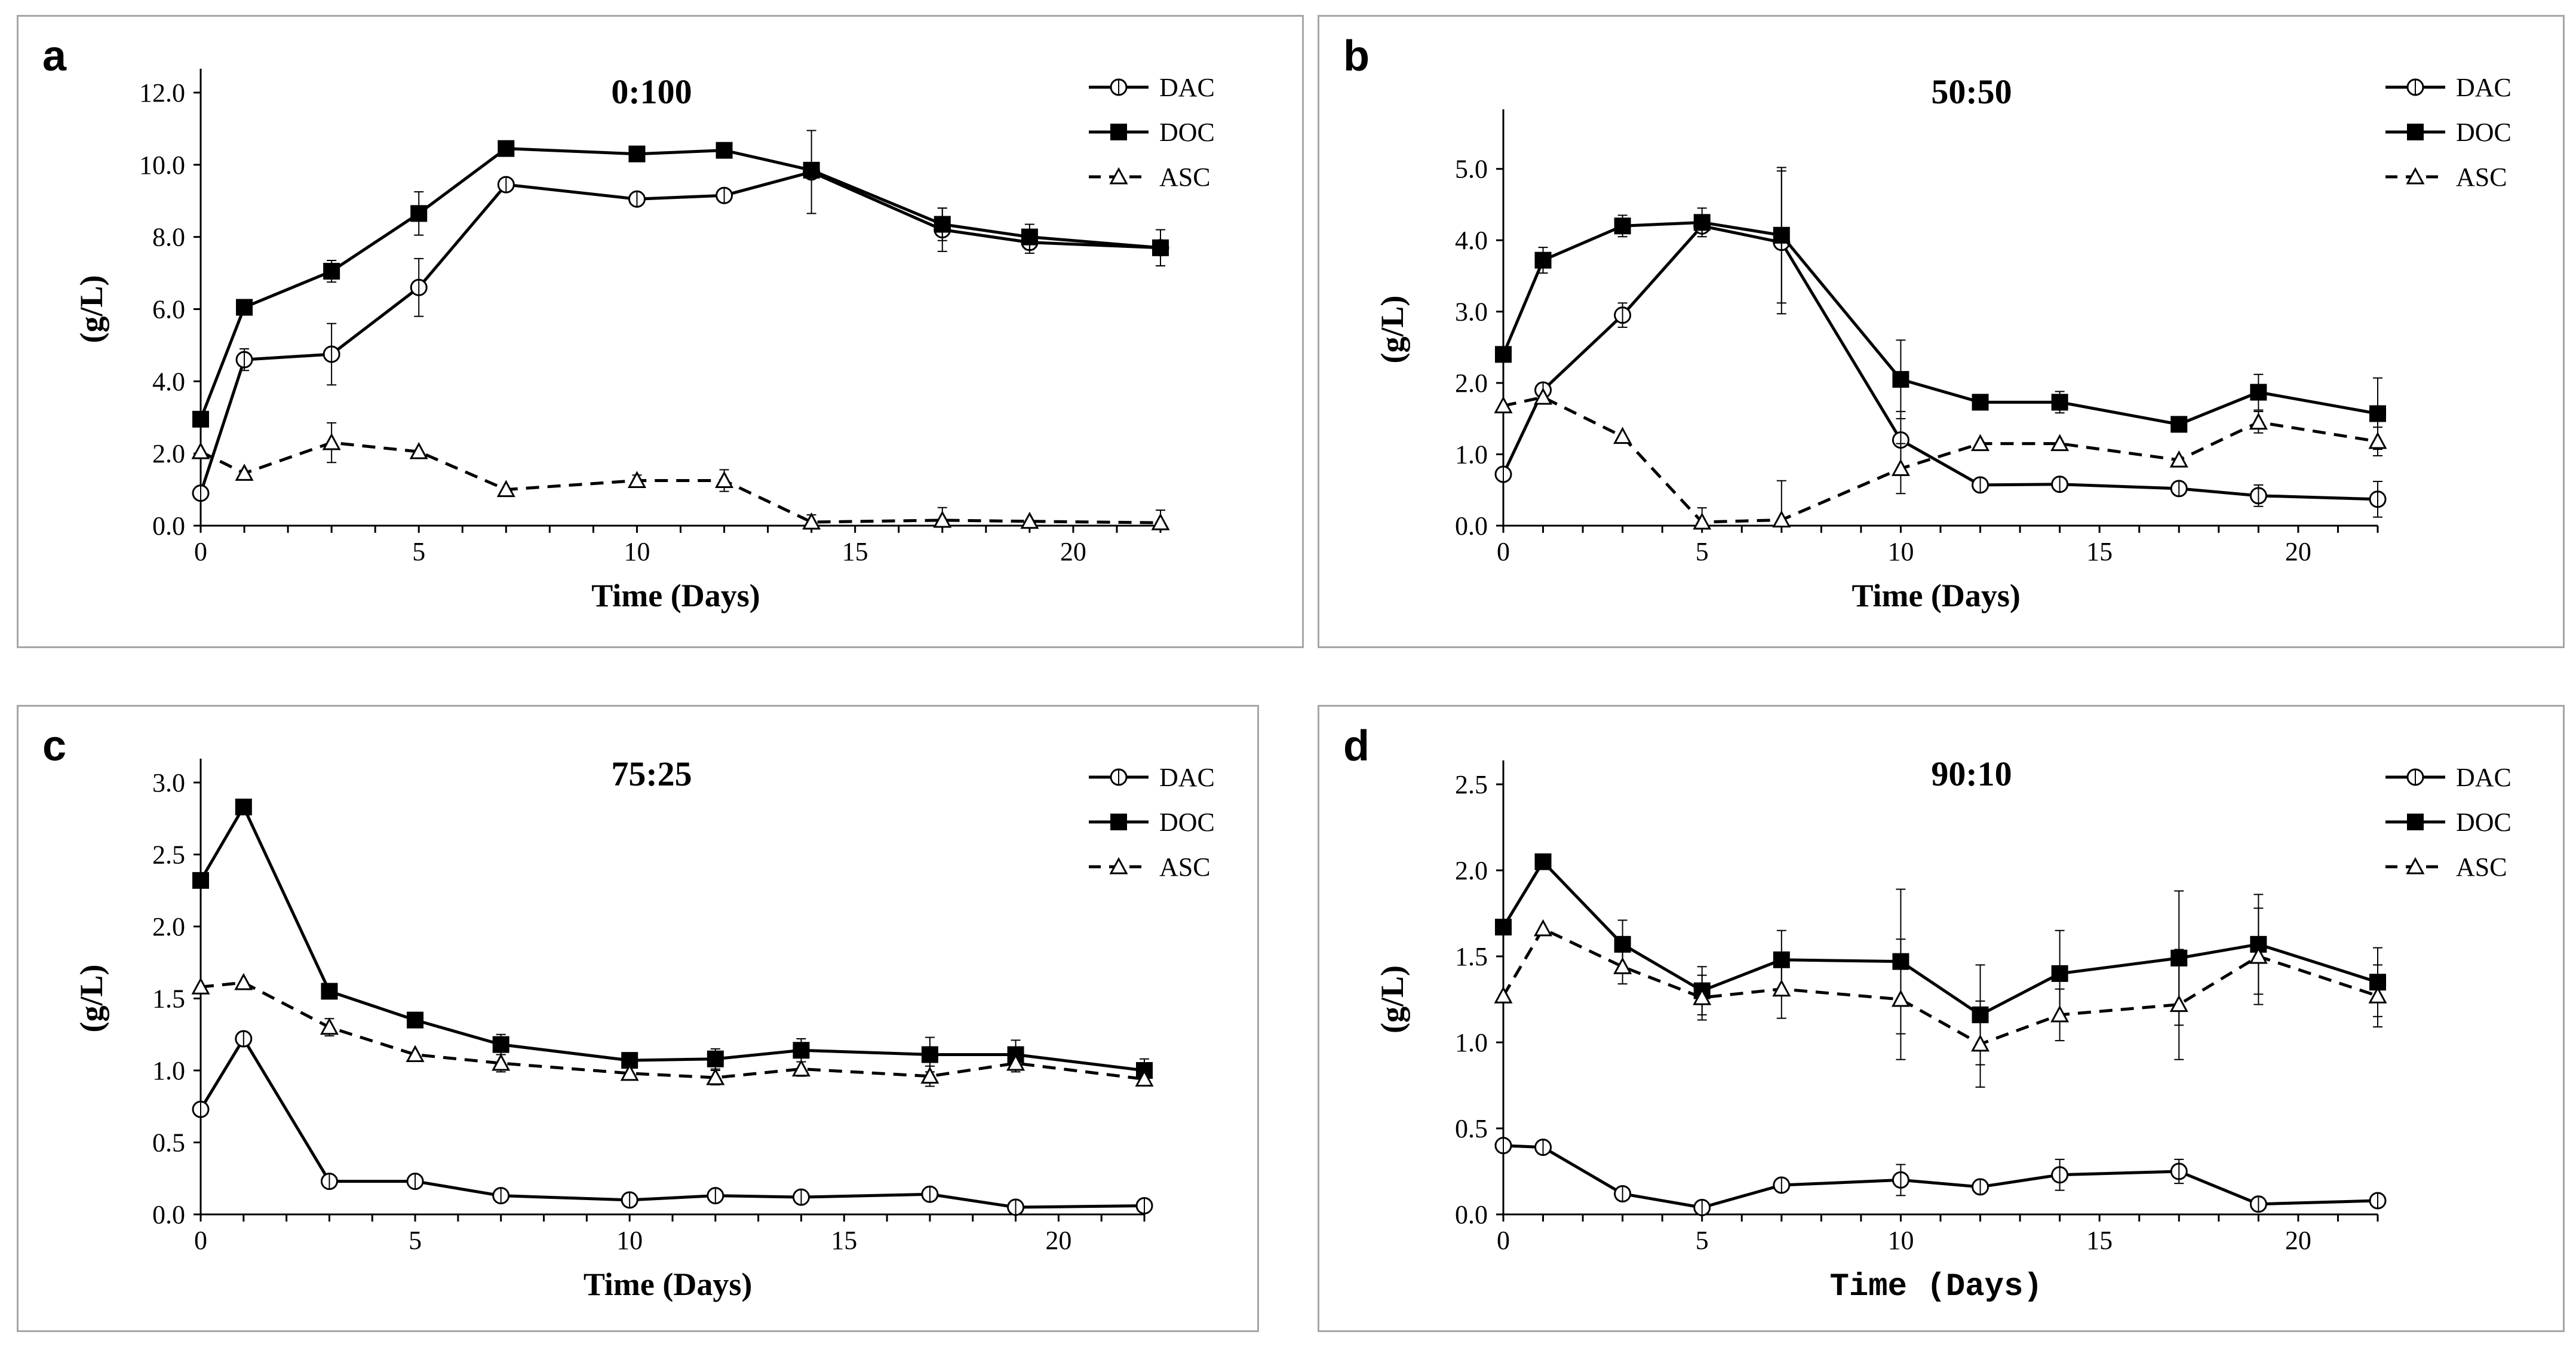 This screenshot has height=1350, width=2576. What do you see at coordinates (168, 309) in the screenshot?
I see `y-tick-label: 6.0` at bounding box center [168, 309].